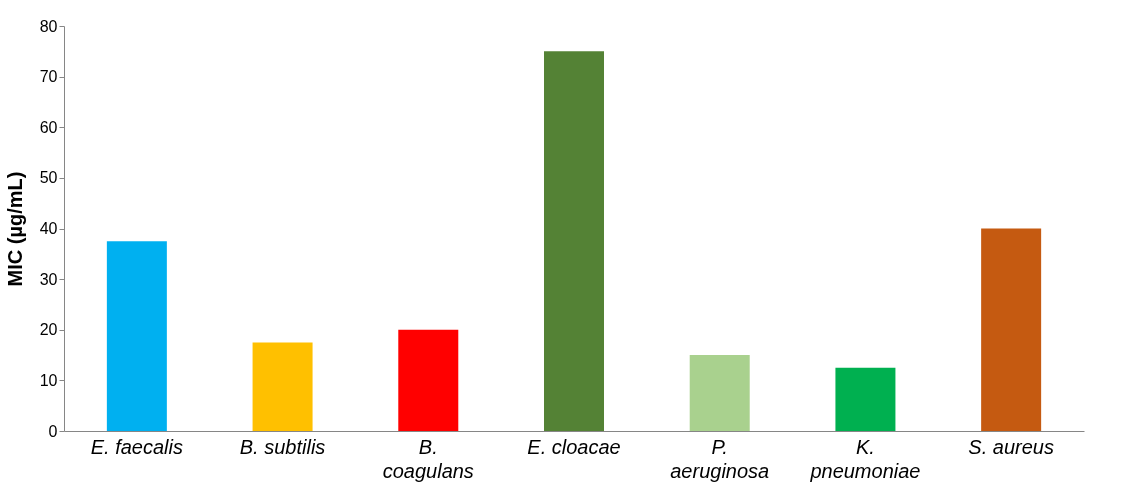 The image size is (1122, 500). I want to click on y-tick-label: 70, so click(48, 77).